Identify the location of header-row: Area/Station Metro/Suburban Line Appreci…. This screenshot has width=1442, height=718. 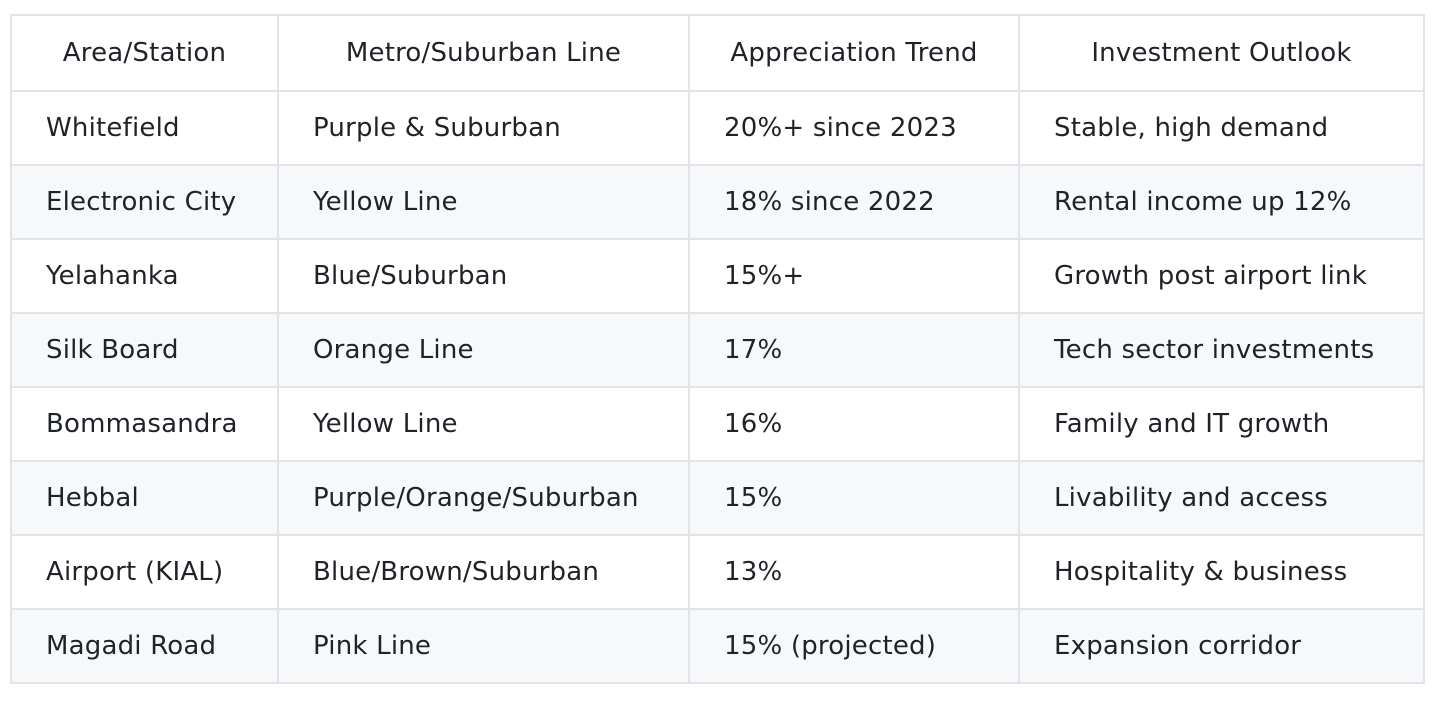
(717, 53).